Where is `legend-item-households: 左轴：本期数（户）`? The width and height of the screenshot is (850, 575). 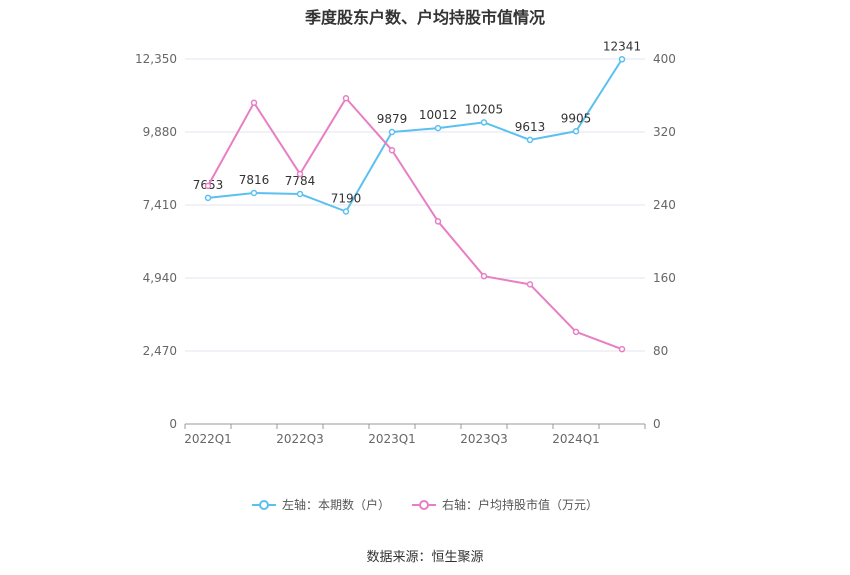
legend-item-households: 左轴：本期数（户） is located at coordinates (320, 504).